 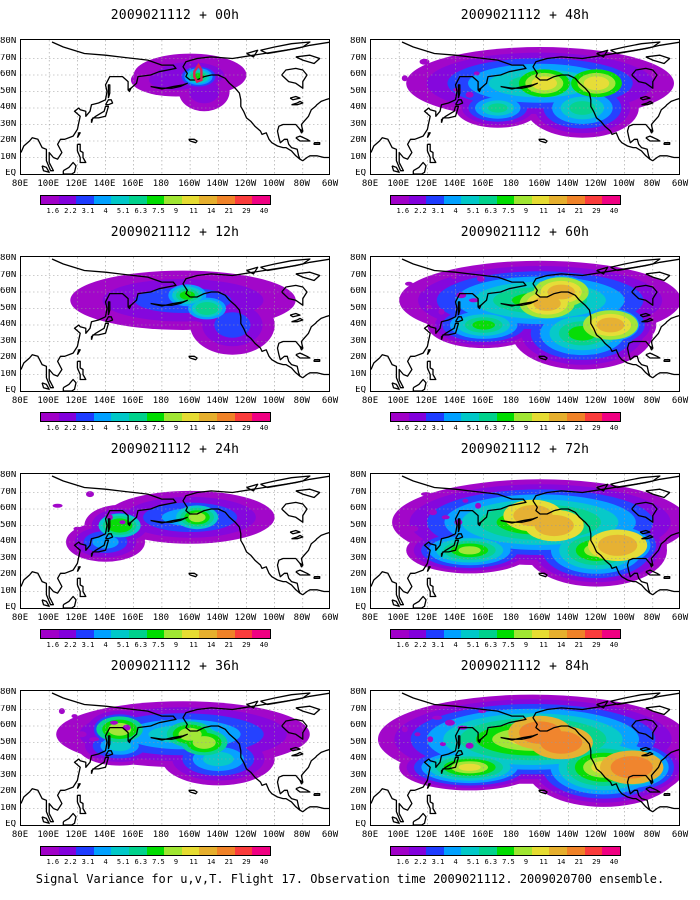 What do you see at coordinates (8, 374) in the screenshot?
I see `latitude-label: 10N` at bounding box center [8, 374].